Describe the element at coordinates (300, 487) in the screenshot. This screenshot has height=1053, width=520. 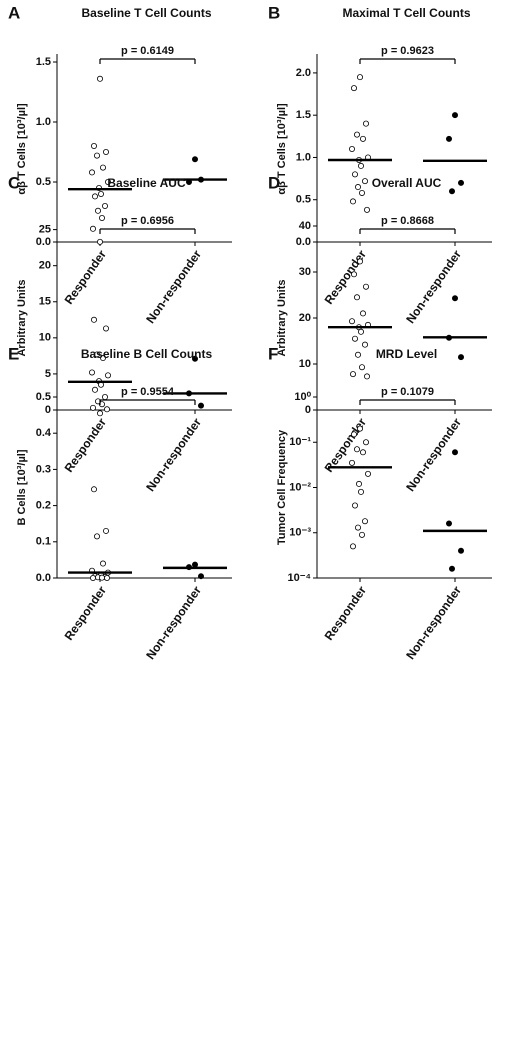
I see `y-tick-label: 10⁻²` at that location.